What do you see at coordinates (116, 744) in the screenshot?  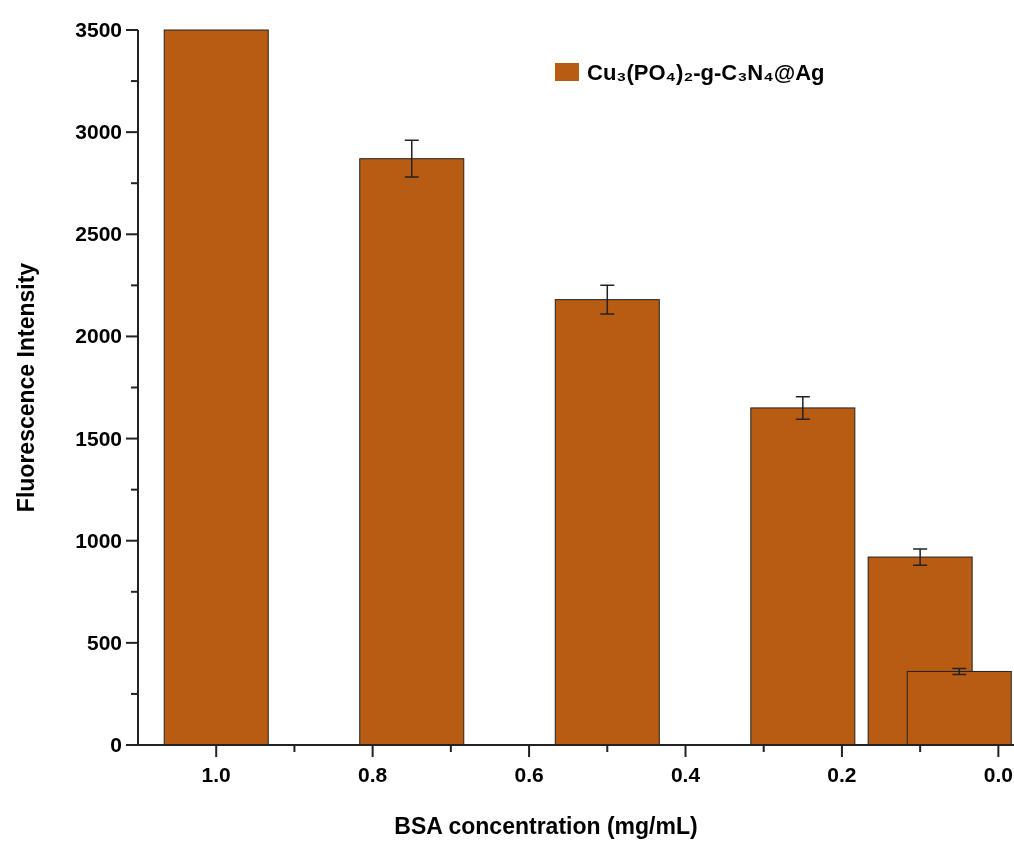 I see `y-tick-label: 0` at bounding box center [116, 744].